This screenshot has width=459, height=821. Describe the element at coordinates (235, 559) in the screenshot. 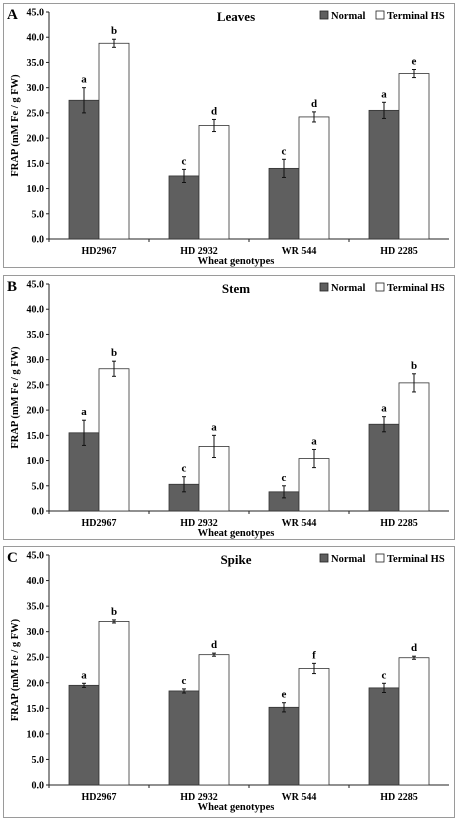

I see `chart-title: Spike` at that location.